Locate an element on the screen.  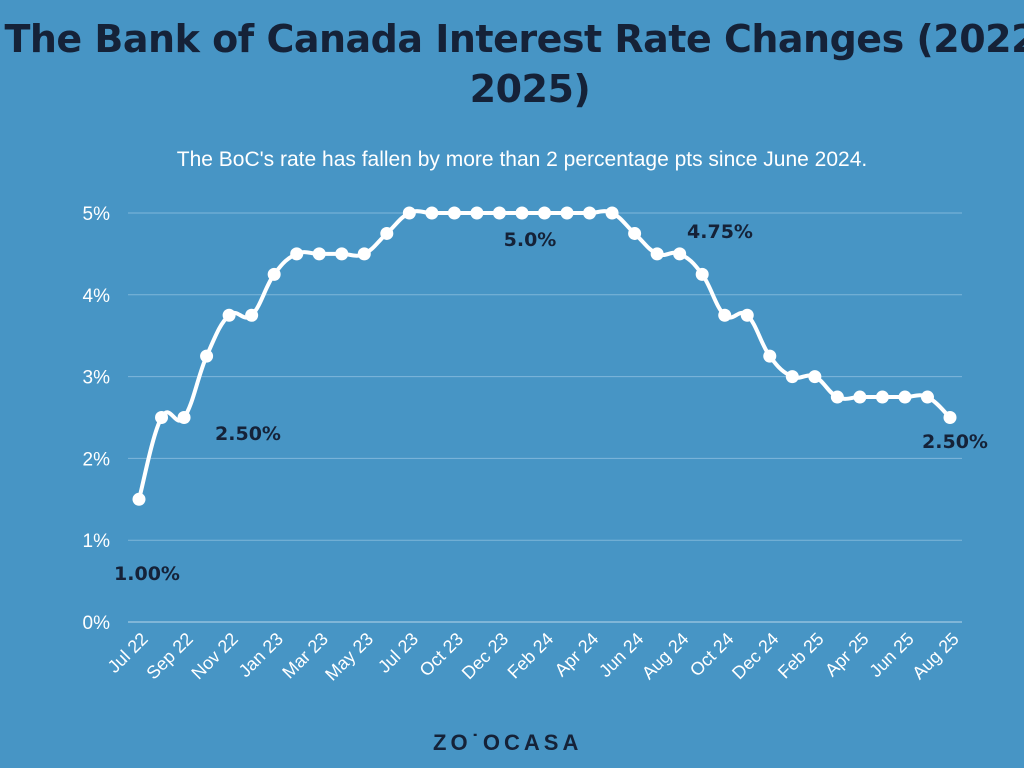
y-tick-label: 5% is located at coordinates (97, 214).